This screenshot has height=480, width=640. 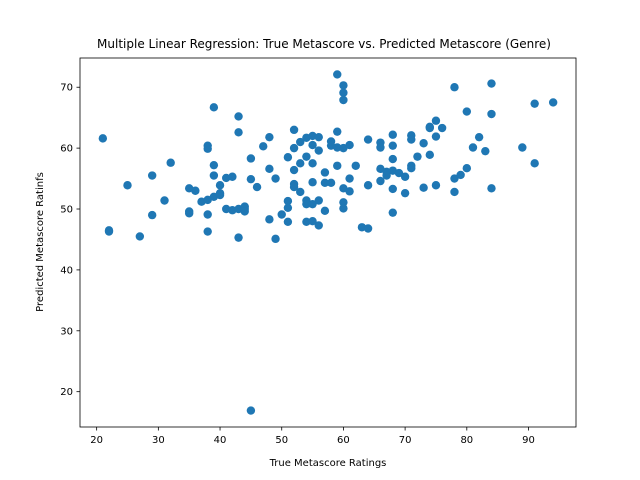 I want to click on x-tick-label: 40, so click(x=220, y=440).